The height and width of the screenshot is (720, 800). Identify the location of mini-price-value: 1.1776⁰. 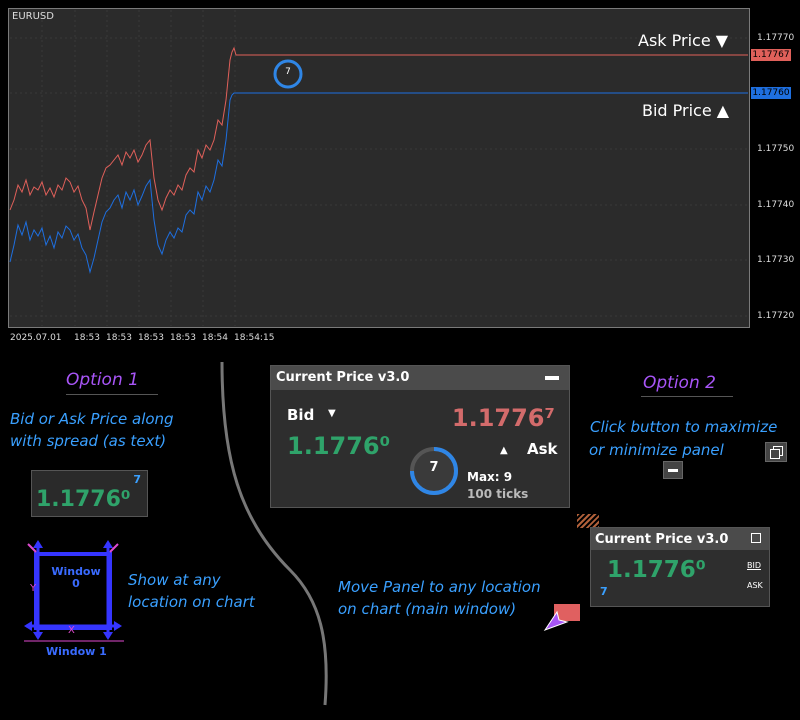
(656, 570).